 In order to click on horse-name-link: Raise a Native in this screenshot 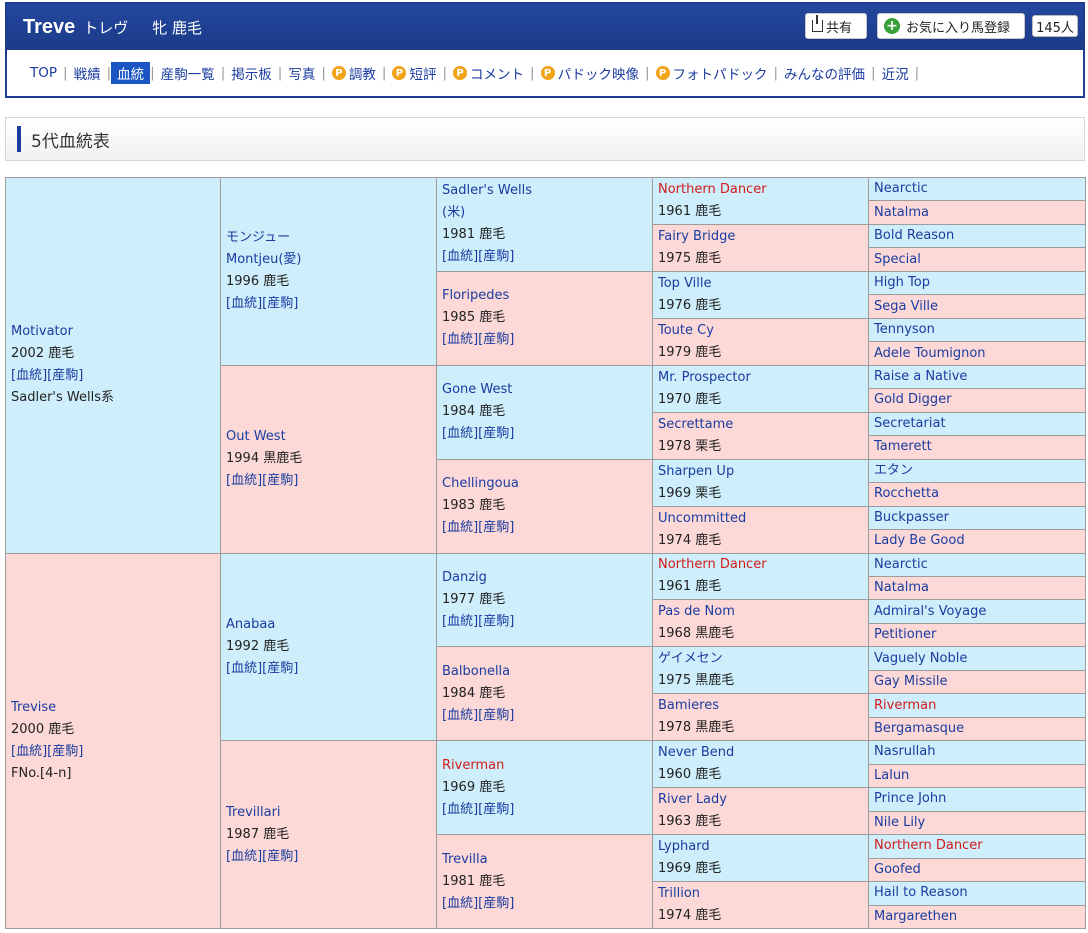, I will do `click(921, 376)`.